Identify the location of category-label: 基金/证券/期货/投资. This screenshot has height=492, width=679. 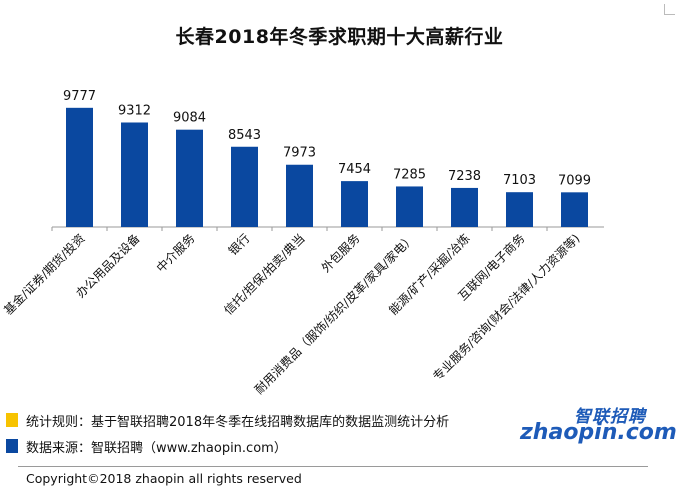
(44, 274).